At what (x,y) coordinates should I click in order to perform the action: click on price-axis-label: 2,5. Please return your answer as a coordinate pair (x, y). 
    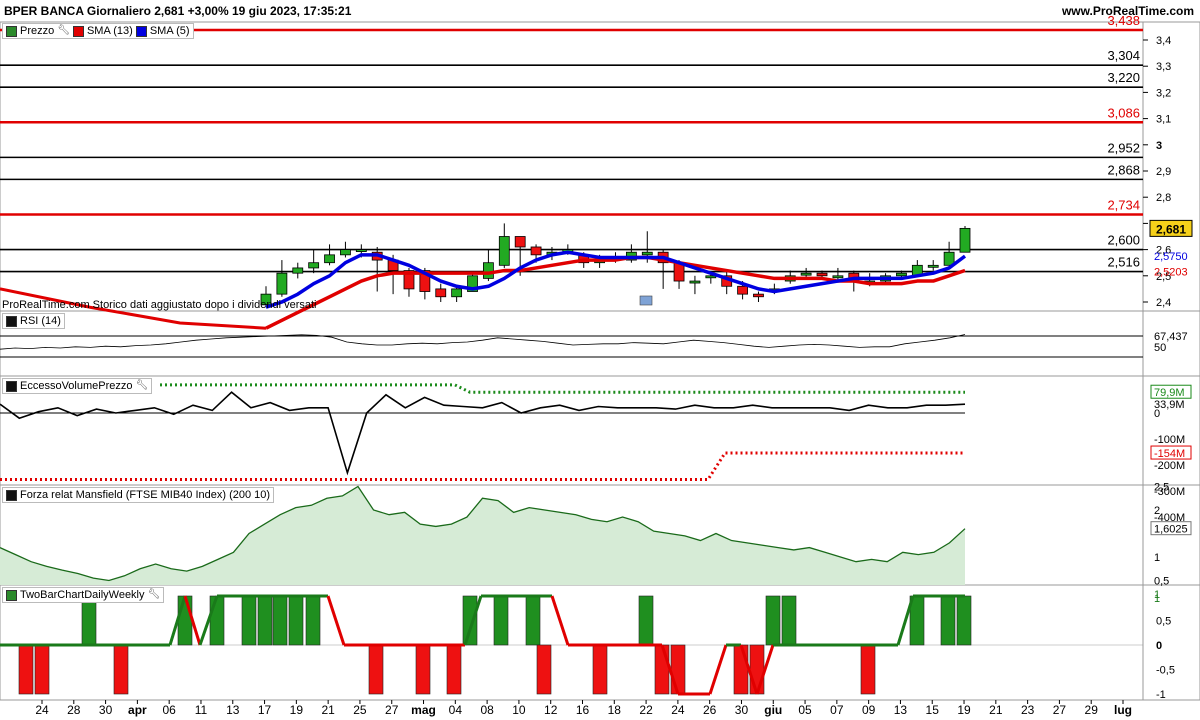
    Looking at the image, I should click on (1163, 277).